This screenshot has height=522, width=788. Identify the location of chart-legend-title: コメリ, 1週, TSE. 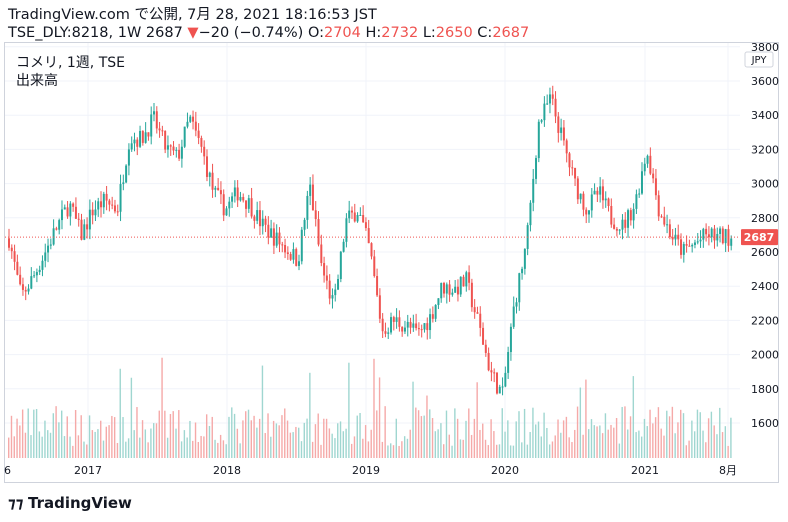
(70, 63).